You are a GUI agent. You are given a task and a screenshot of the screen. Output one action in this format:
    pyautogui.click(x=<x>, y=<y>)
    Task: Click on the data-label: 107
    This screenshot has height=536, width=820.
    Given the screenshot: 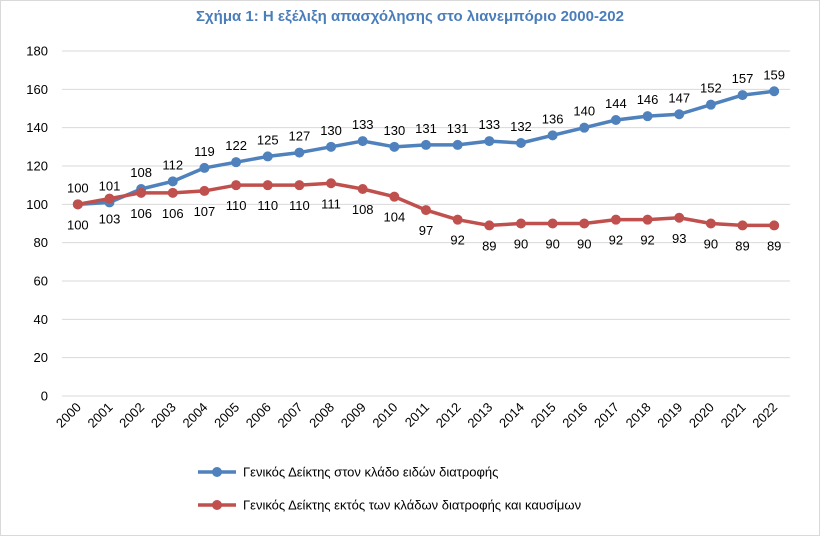 What is the action you would take?
    pyautogui.click(x=205, y=211)
    